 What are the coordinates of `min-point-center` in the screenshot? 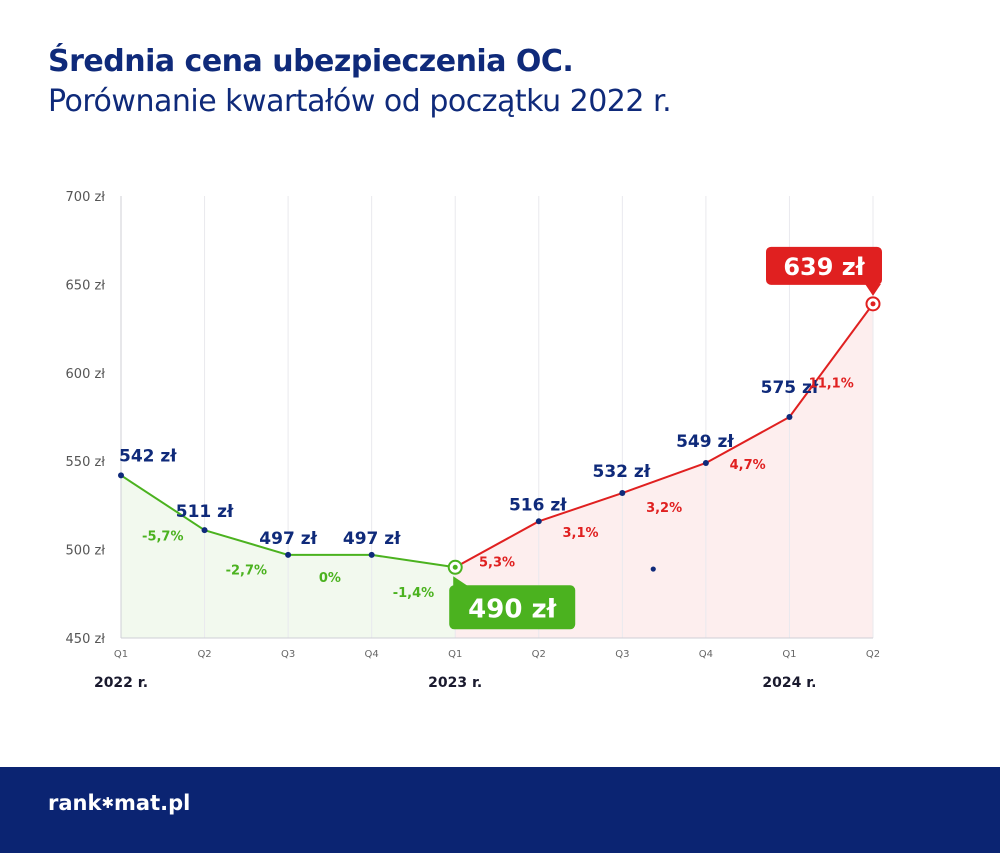 It's located at (455, 567).